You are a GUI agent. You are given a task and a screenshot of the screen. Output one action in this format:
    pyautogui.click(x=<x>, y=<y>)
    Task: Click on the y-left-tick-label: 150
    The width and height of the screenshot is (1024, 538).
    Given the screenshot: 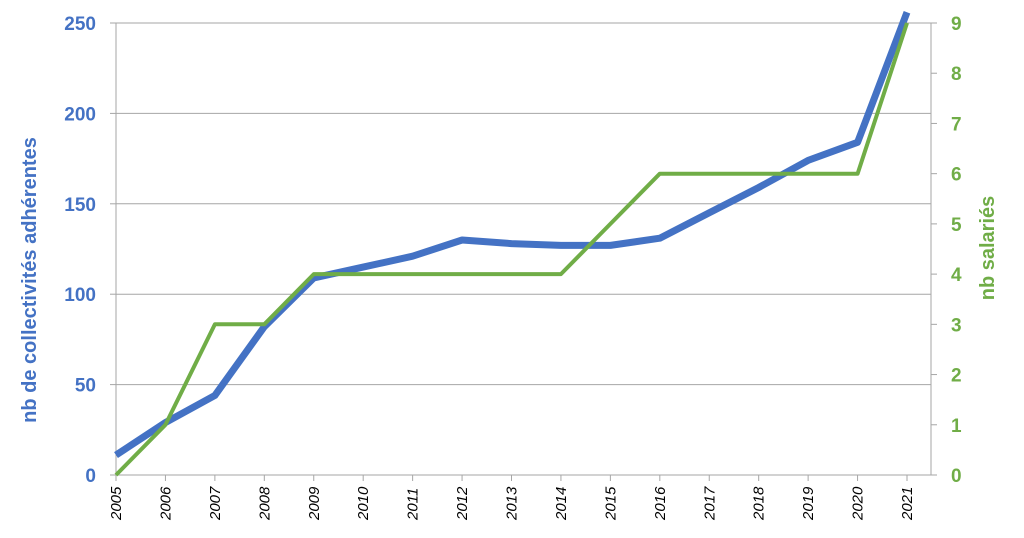 What is the action you would take?
    pyautogui.click(x=80, y=205)
    